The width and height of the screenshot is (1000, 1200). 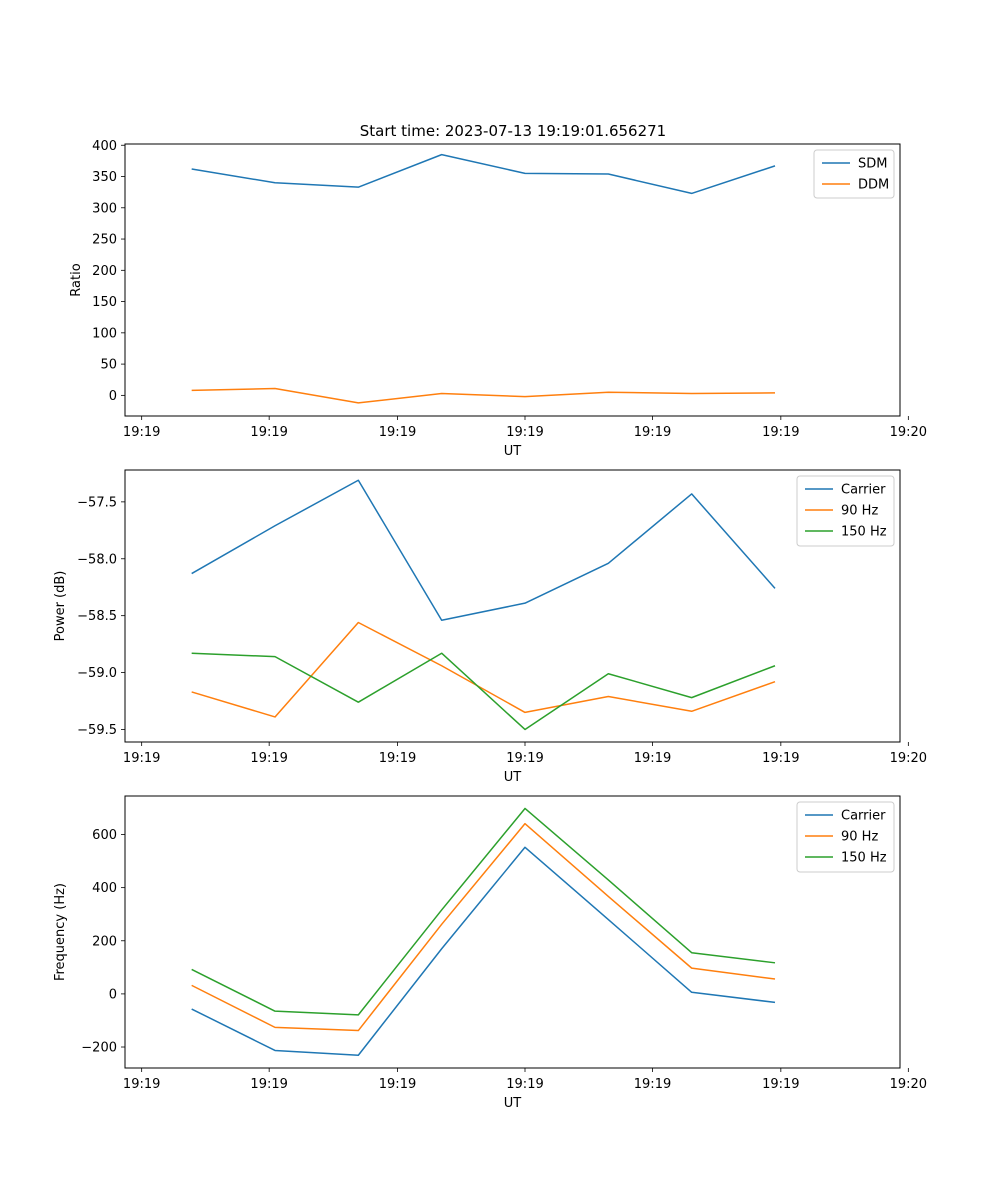 I want to click on legend-label-sdm: SDM, so click(x=872, y=164).